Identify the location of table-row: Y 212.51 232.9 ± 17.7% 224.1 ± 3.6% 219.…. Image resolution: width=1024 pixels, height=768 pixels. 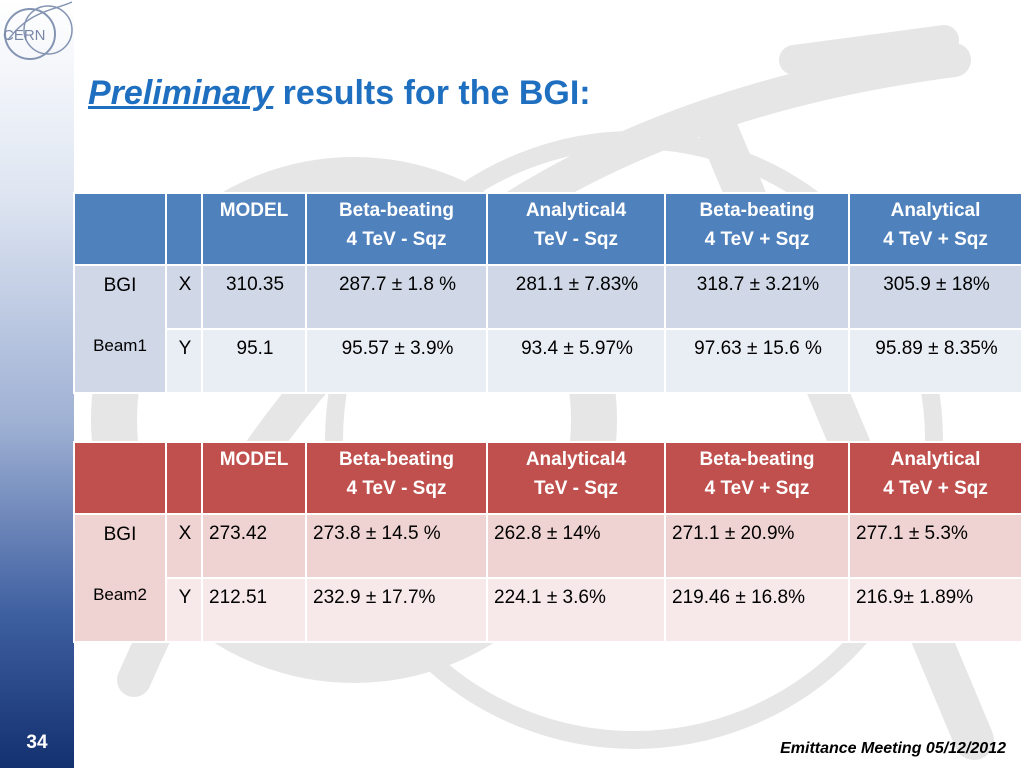
(548, 610).